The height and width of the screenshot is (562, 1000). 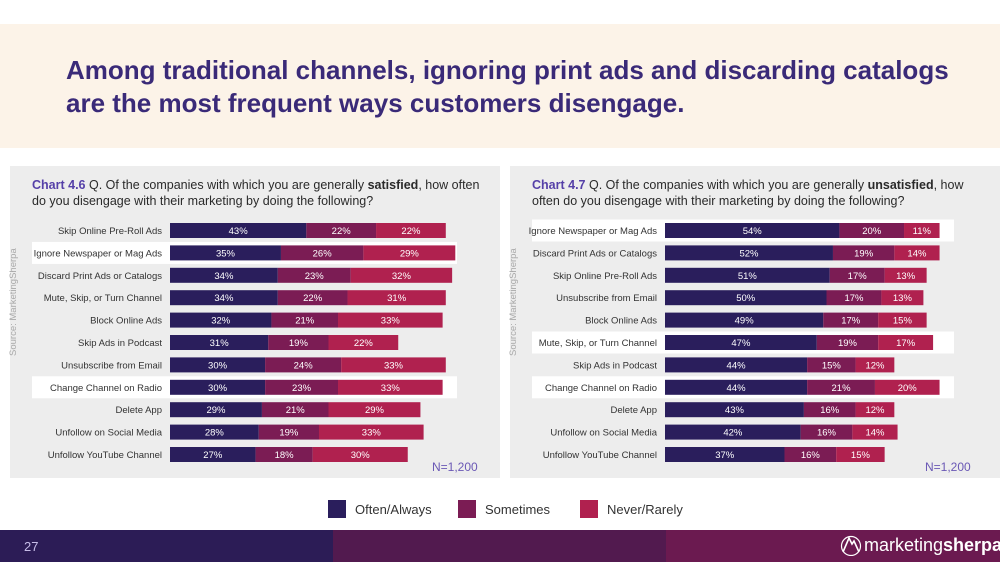 I want to click on bar-never-mute-skip-or-turn-channel, so click(x=906, y=342).